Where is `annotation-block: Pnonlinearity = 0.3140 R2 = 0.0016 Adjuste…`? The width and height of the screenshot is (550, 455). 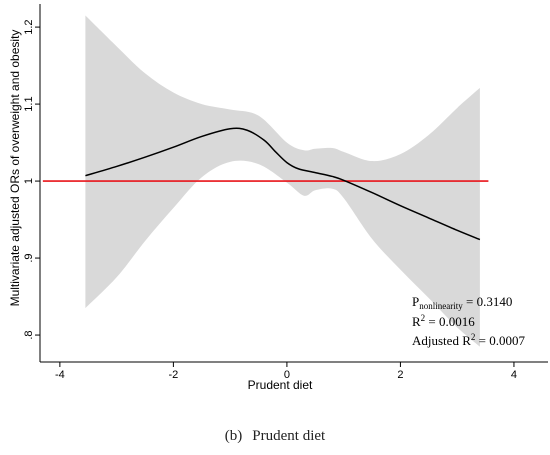
annotation-block: Pnonlinearity = 0.3140 R2 = 0.0016 Adjuste… is located at coordinates (468, 321).